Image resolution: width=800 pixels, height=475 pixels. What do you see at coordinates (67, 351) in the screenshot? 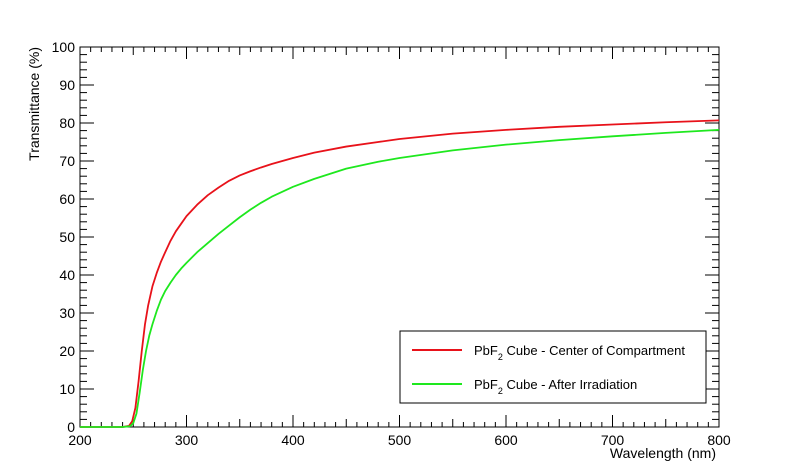
I see `y-tick-label: 20` at bounding box center [67, 351].